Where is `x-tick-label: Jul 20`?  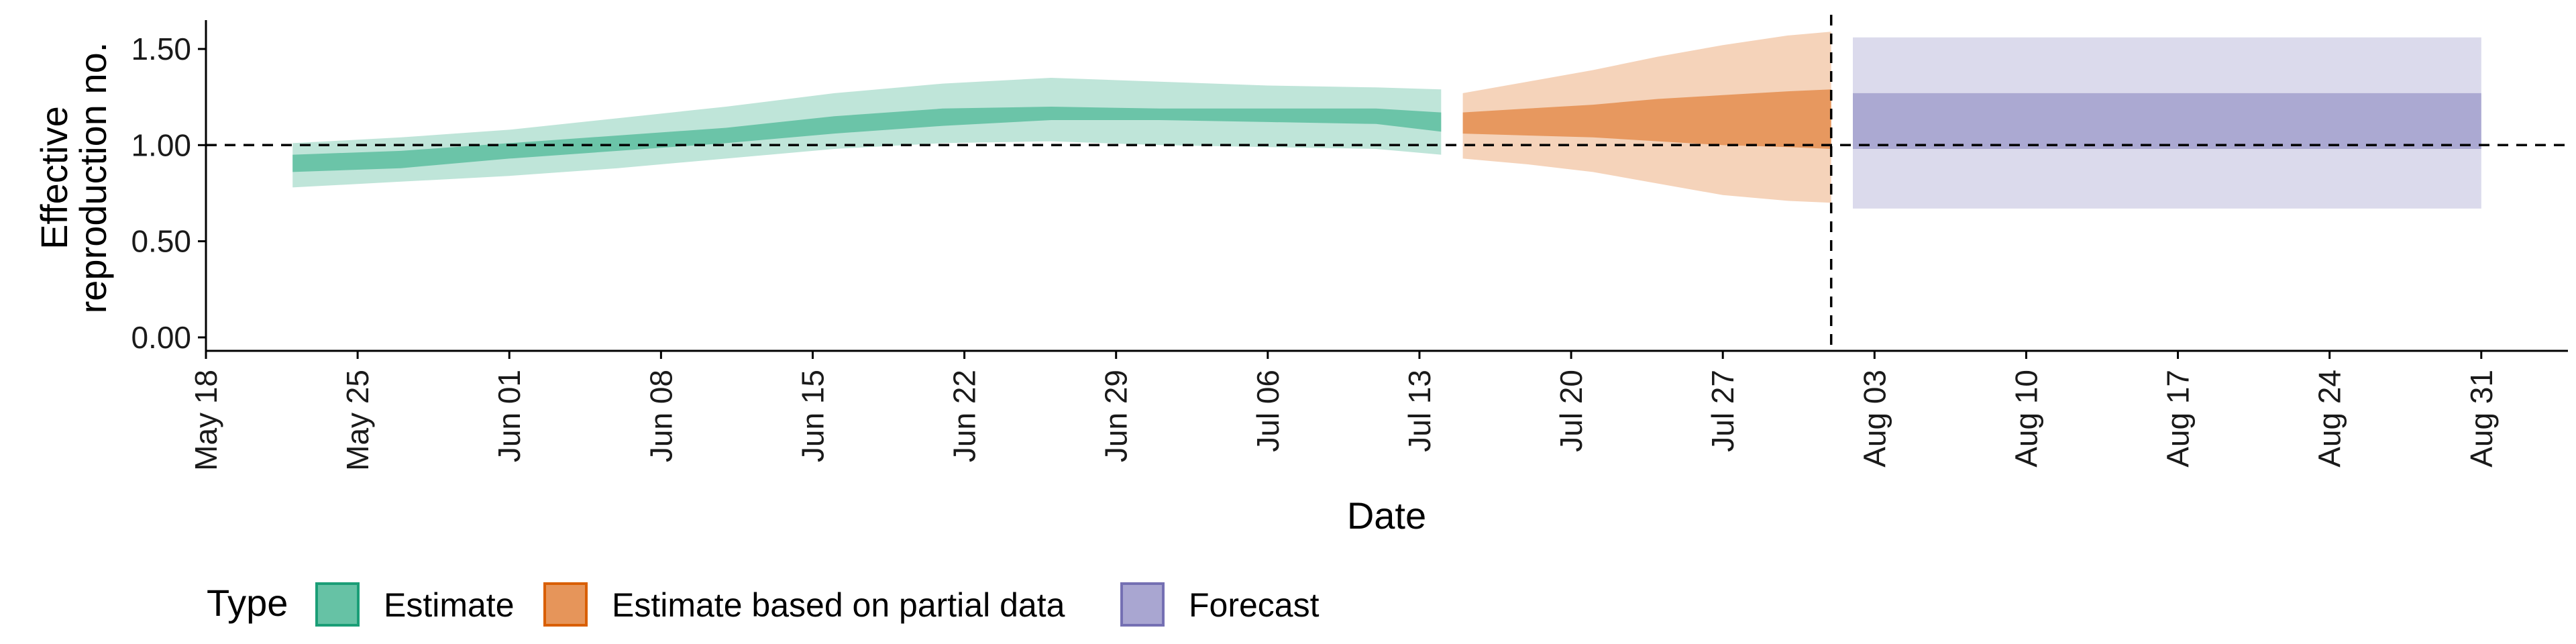 x-tick-label: Jul 20 is located at coordinates (1571, 411).